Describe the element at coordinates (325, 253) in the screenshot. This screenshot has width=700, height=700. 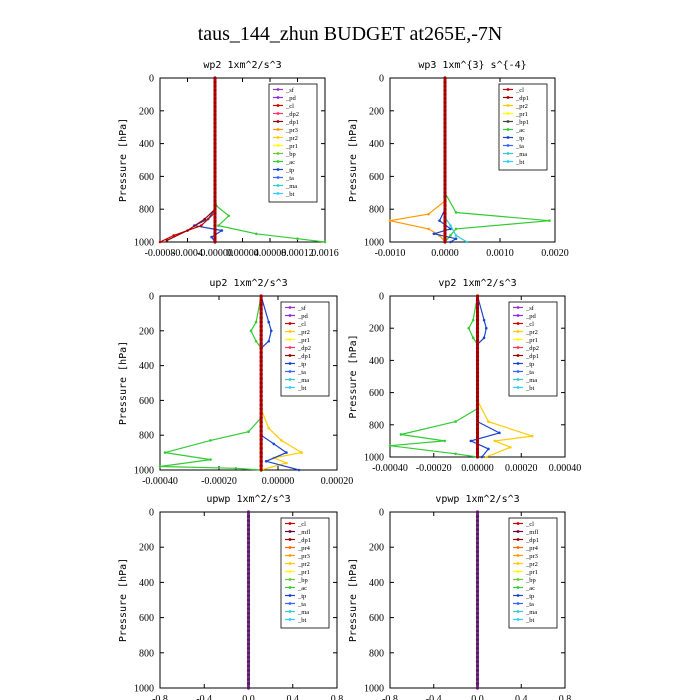
I see `x-tick-label: 0.0016` at that location.